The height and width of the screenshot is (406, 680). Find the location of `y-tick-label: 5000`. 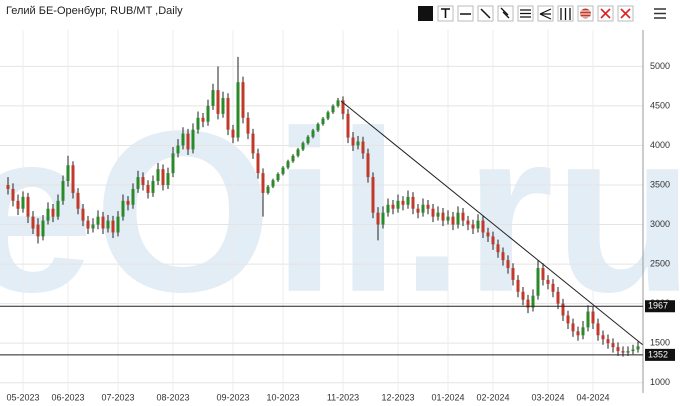

y-tick-label: 5000 is located at coordinates (660, 66).